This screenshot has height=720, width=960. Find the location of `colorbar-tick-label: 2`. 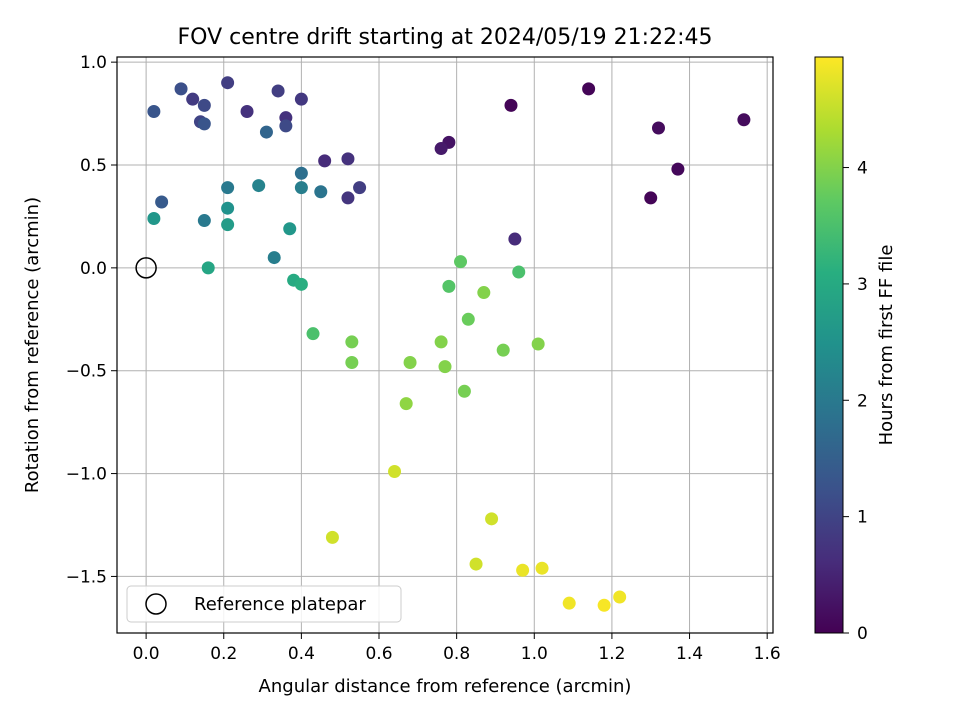

colorbar-tick-label: 2 is located at coordinates (862, 401).